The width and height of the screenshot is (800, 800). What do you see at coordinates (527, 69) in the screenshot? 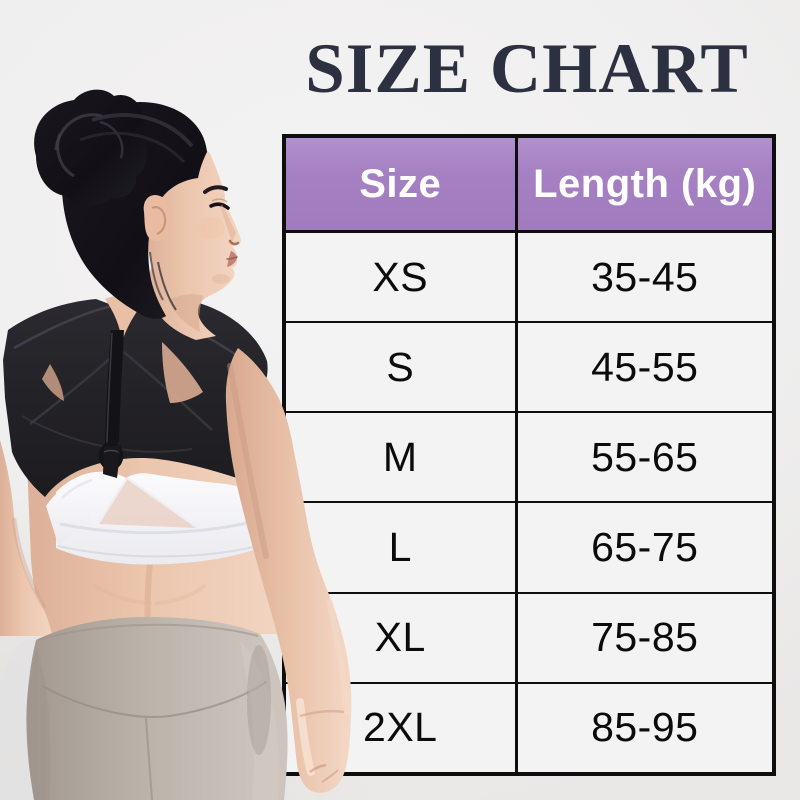
I see `page-title: SIZE CHART` at bounding box center [527, 69].